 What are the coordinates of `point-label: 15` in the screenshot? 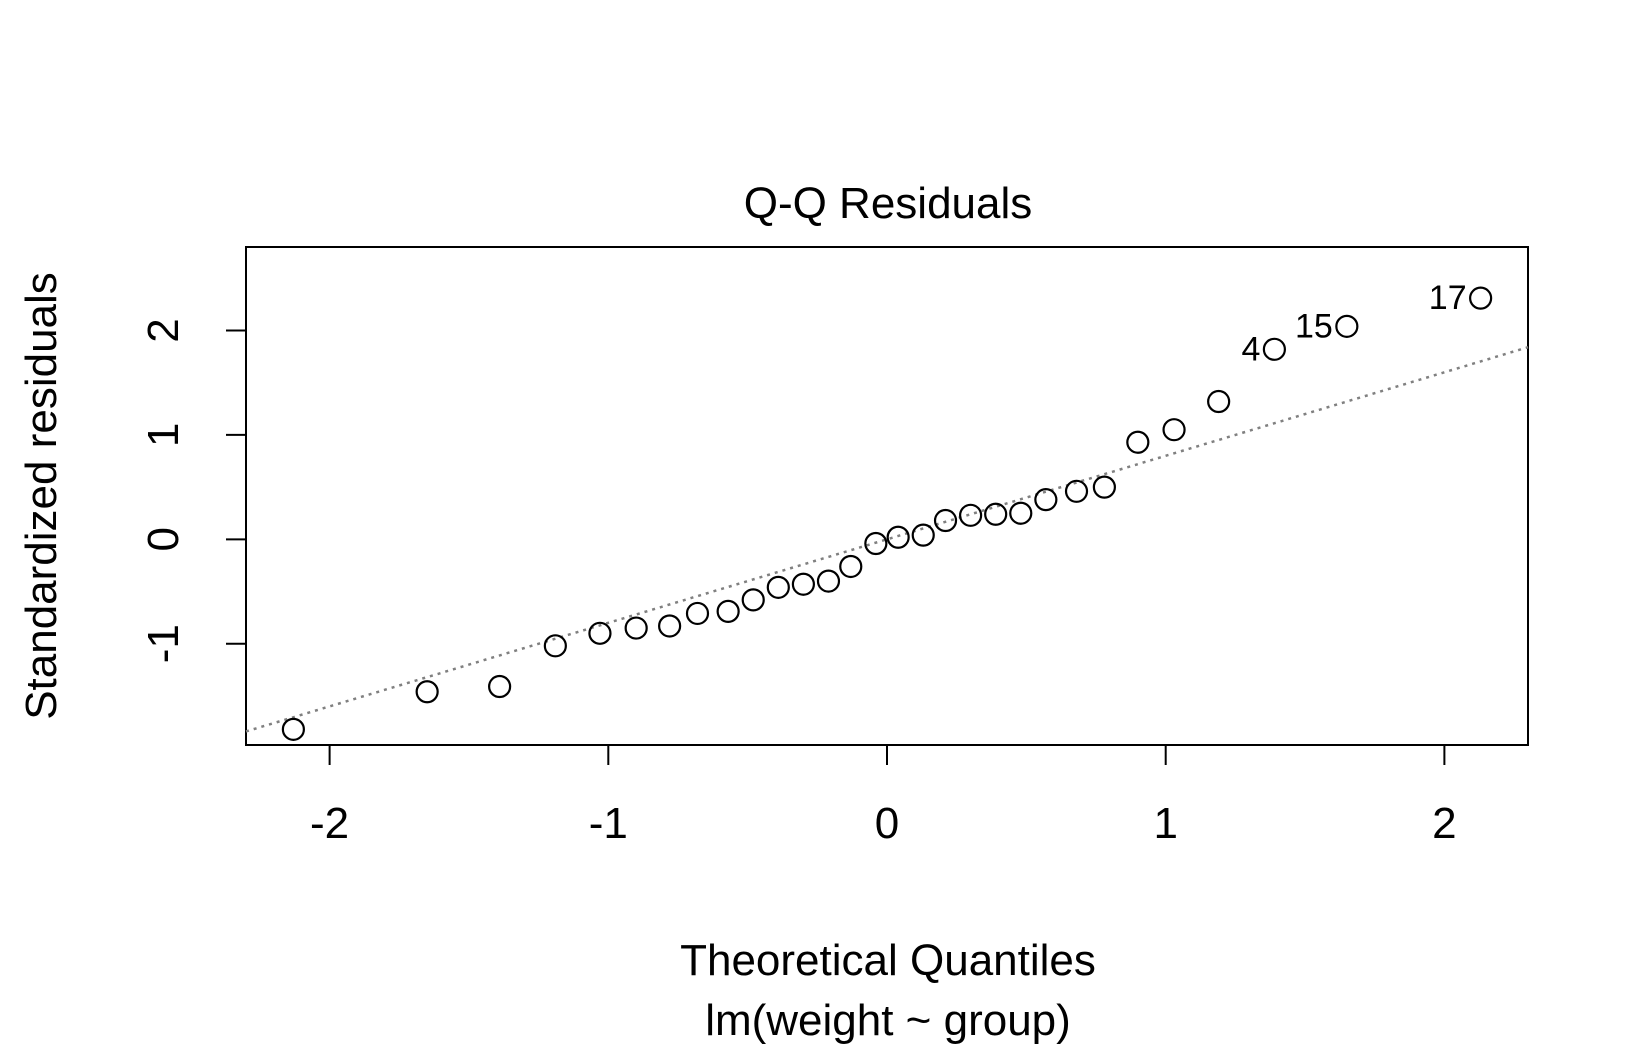 It's located at (1314, 326).